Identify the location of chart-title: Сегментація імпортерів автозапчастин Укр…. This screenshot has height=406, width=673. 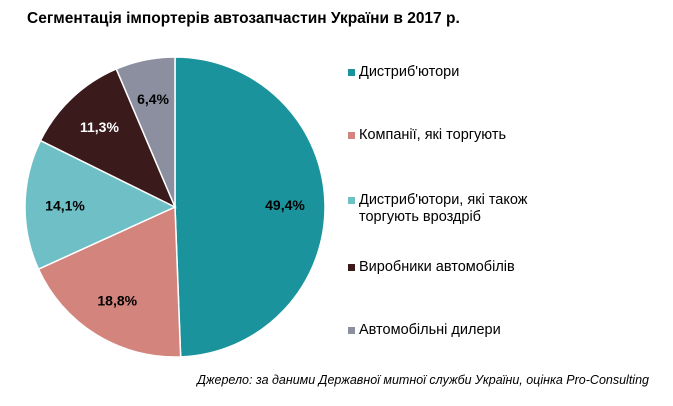
(243, 18).